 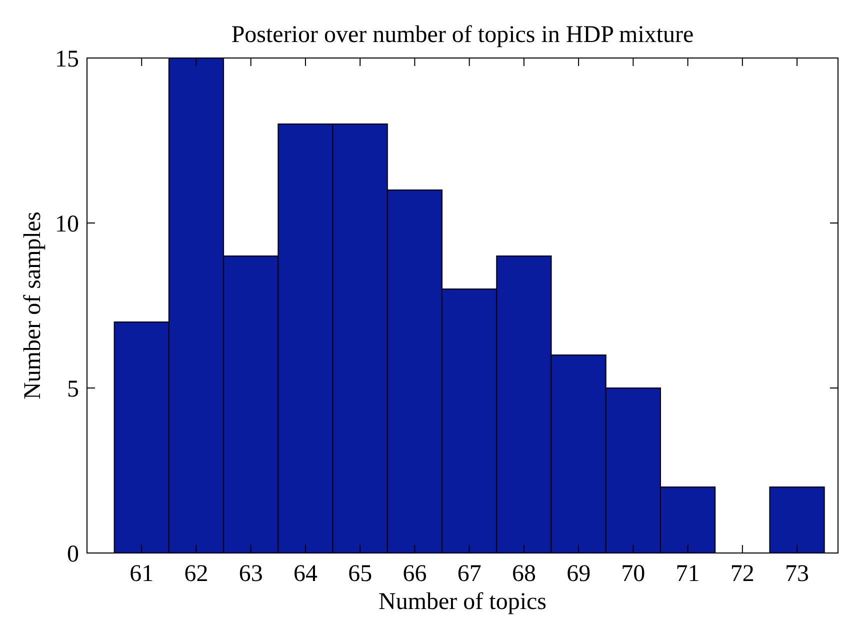 What do you see at coordinates (688, 574) in the screenshot?
I see `x-tick-label: 71` at bounding box center [688, 574].